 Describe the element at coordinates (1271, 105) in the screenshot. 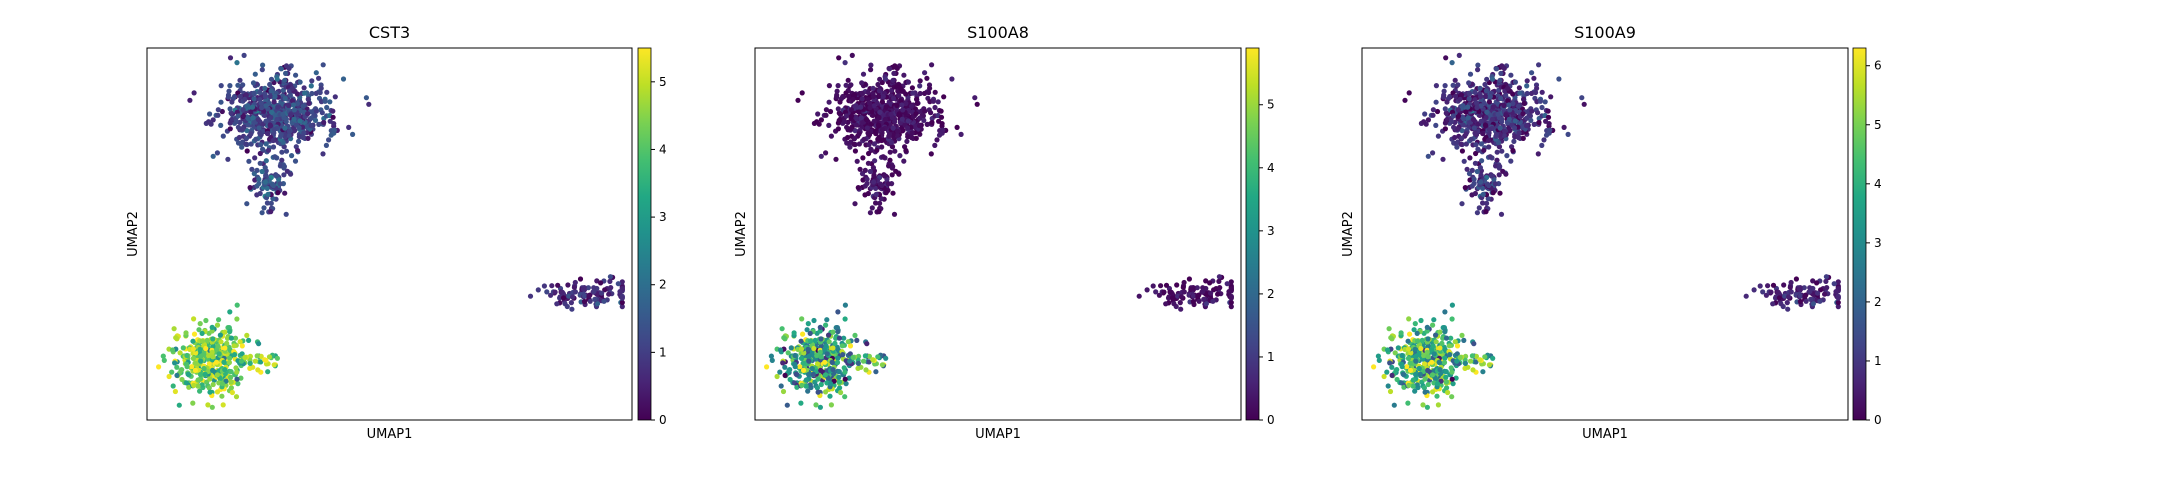

I see `colorbar-tick-label: 5` at that location.